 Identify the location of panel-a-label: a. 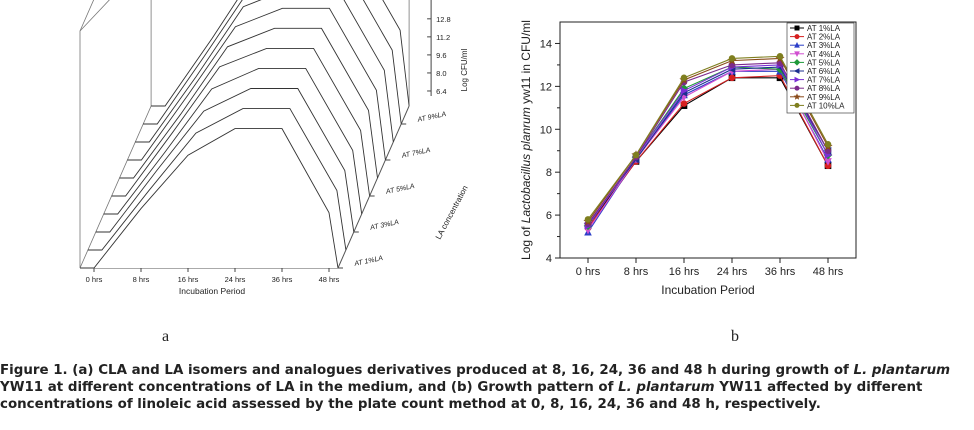
(166, 336).